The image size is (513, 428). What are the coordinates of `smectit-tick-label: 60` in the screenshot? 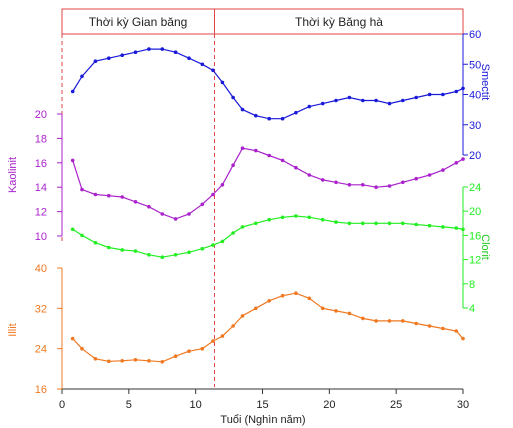 It's located at (475, 35).